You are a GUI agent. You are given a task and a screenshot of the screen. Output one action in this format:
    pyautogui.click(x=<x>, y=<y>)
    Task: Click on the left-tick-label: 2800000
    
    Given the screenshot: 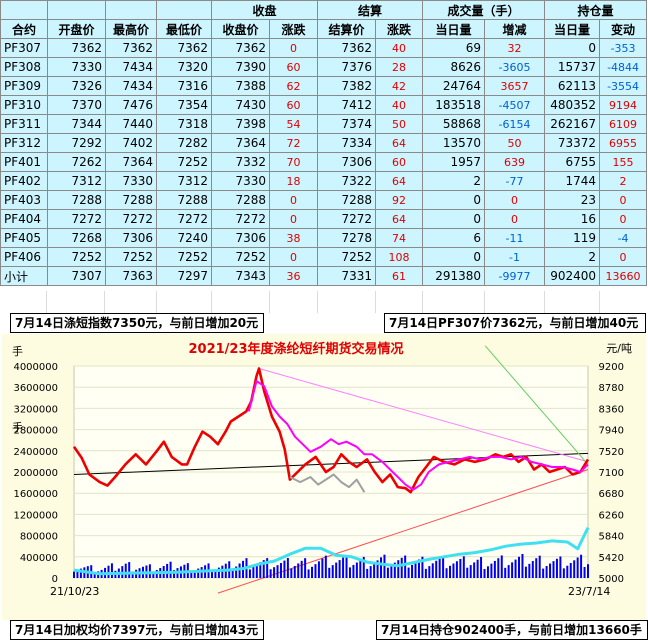 What is the action you would take?
    pyautogui.click(x=35, y=431)
    